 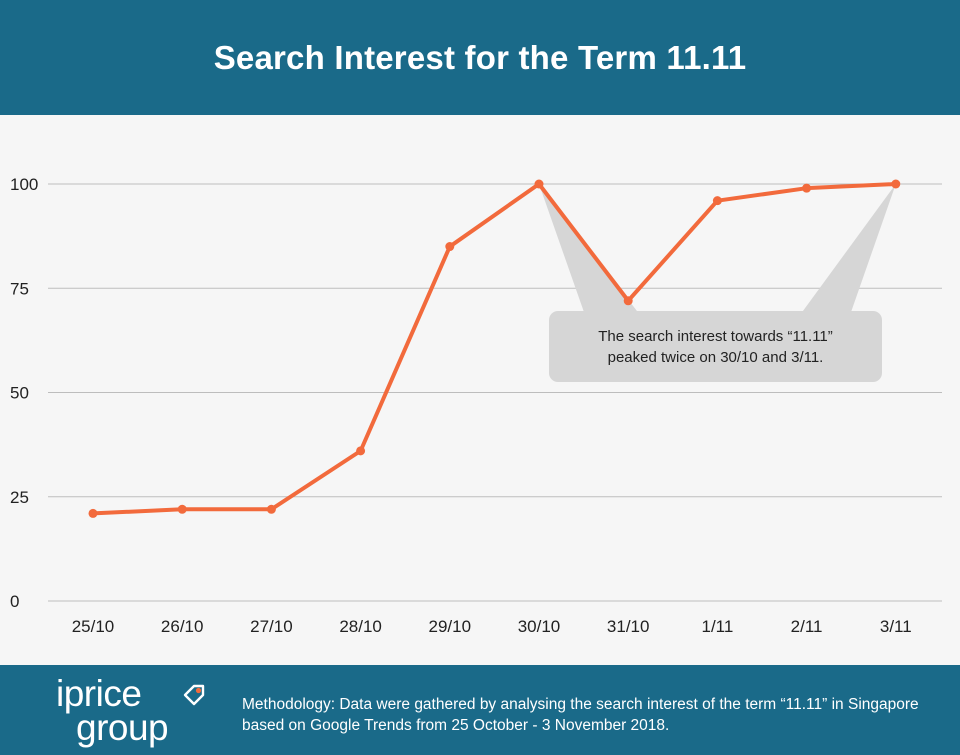 What do you see at coordinates (99, 693) in the screenshot?
I see `logo-text-iprice: iprice` at bounding box center [99, 693].